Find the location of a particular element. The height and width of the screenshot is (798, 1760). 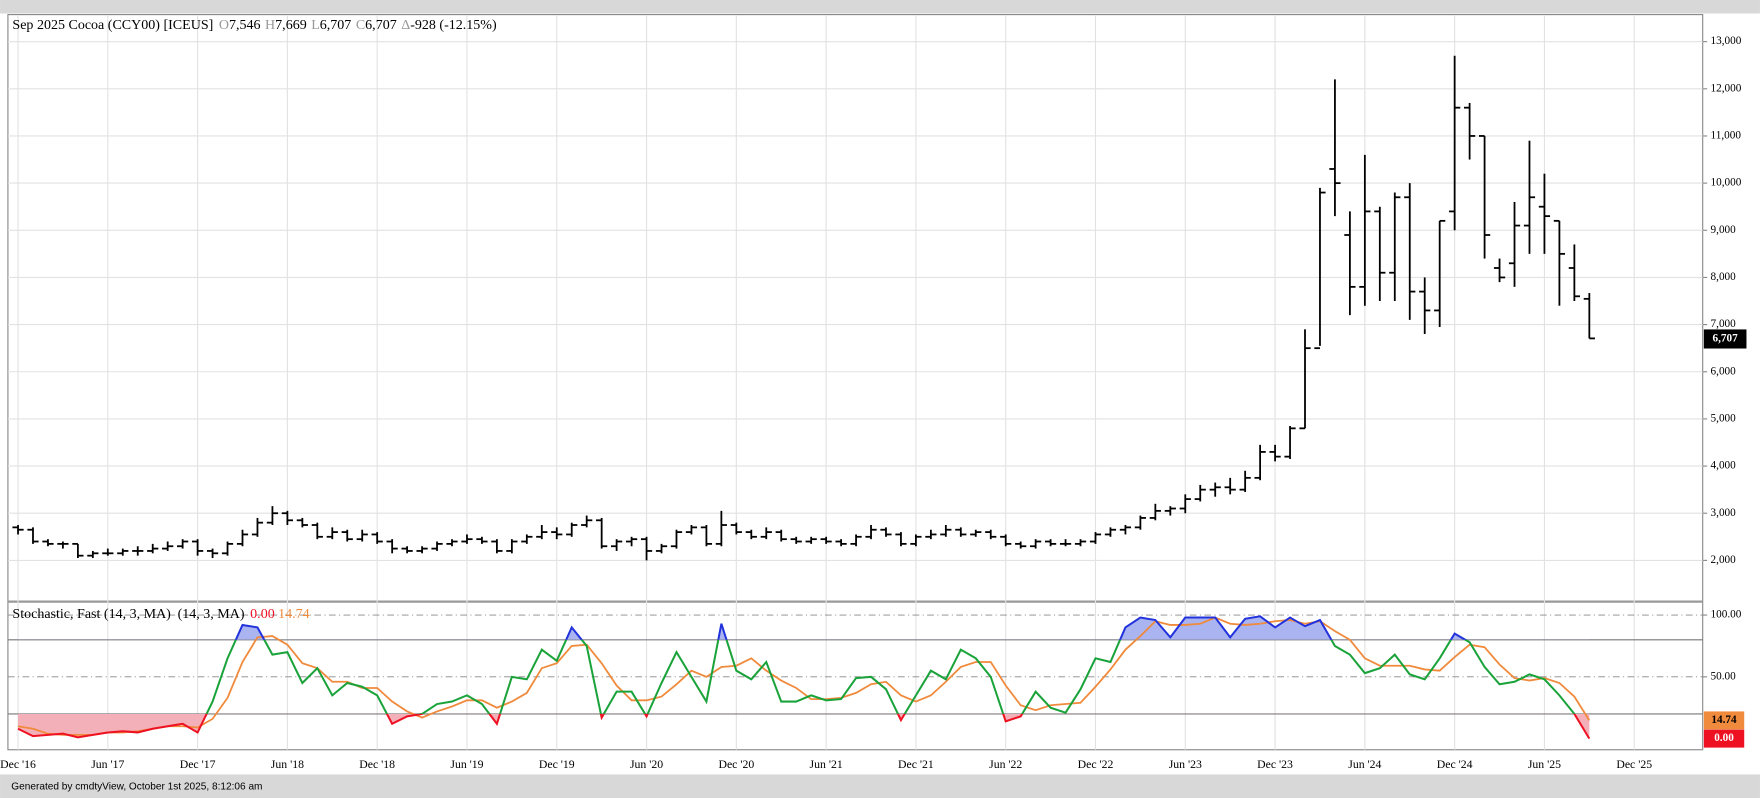

y-tick-label: 8,000 is located at coordinates (1724, 277).